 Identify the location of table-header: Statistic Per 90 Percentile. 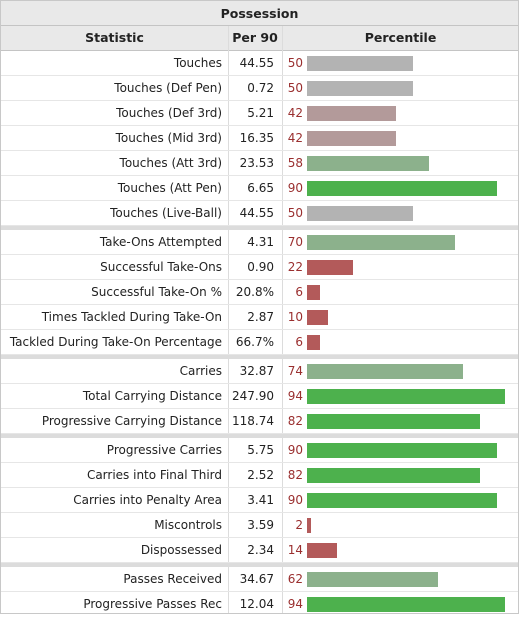
(259, 38).